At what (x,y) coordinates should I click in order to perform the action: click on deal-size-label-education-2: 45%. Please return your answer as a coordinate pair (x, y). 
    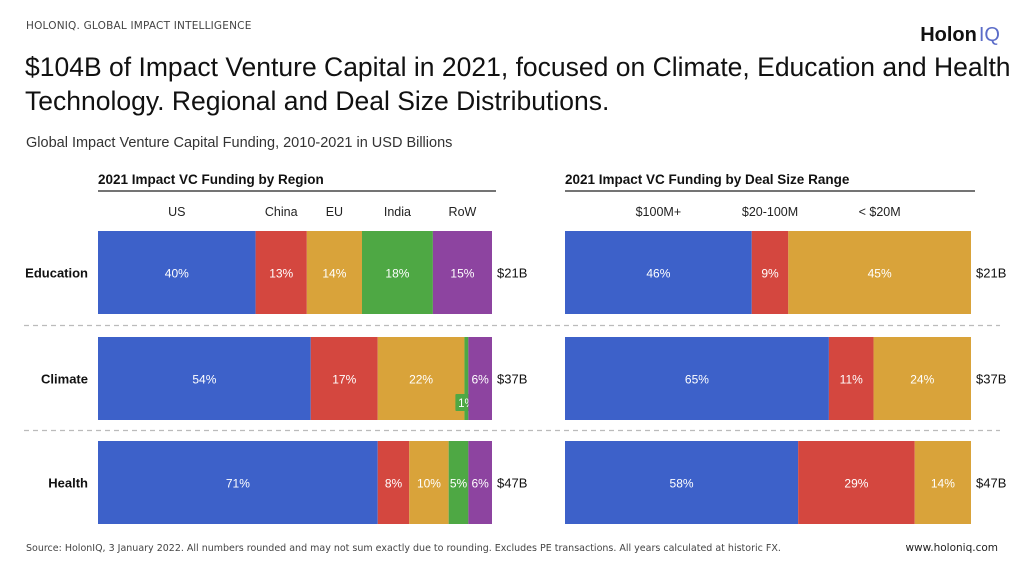
    Looking at the image, I should click on (880, 274).